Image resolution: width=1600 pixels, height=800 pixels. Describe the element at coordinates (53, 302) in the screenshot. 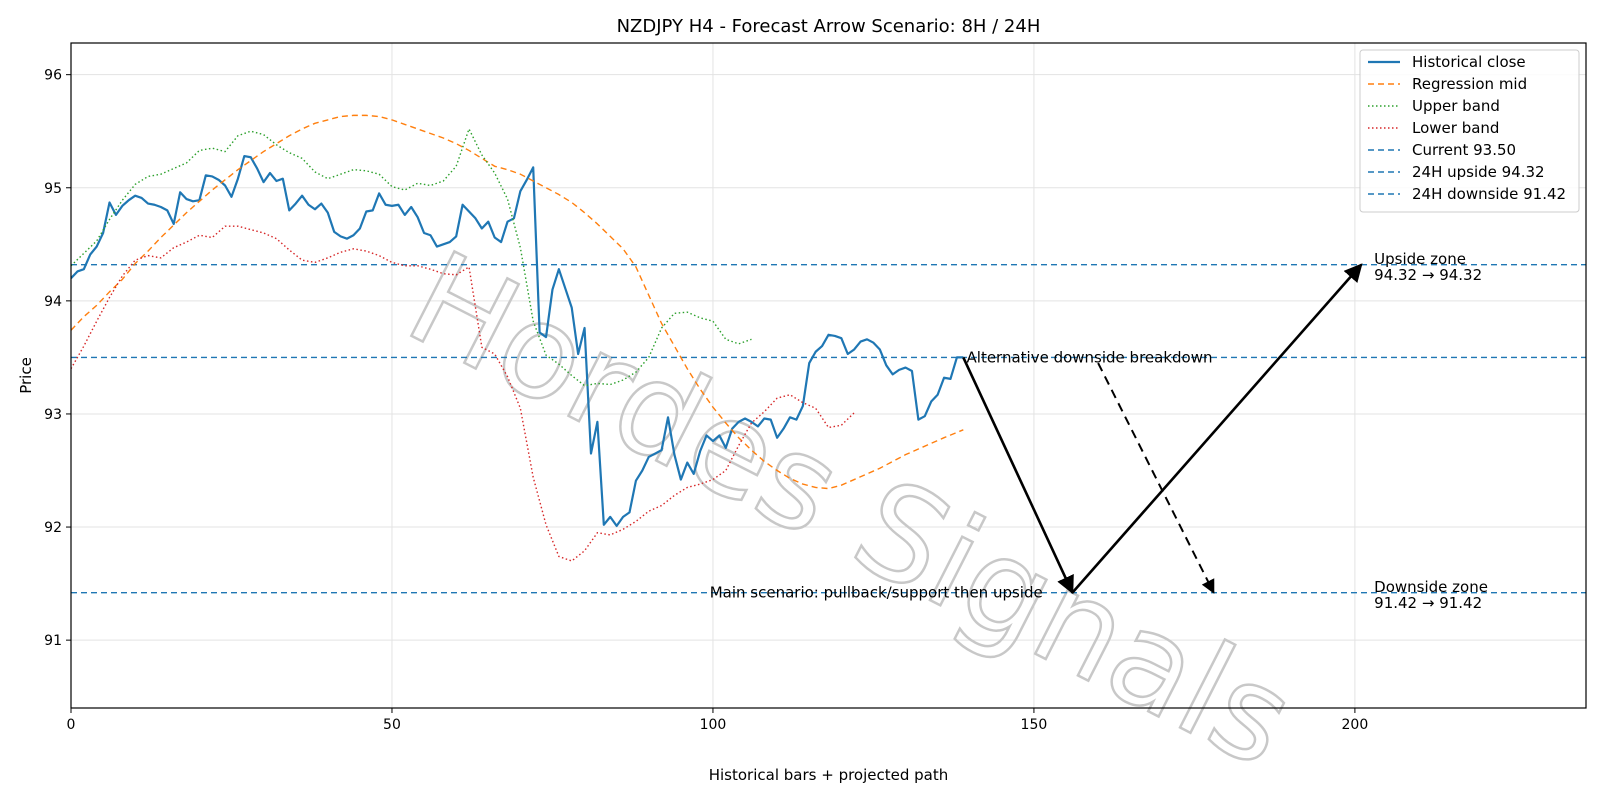

I see `y-tick-label: 94` at that location.